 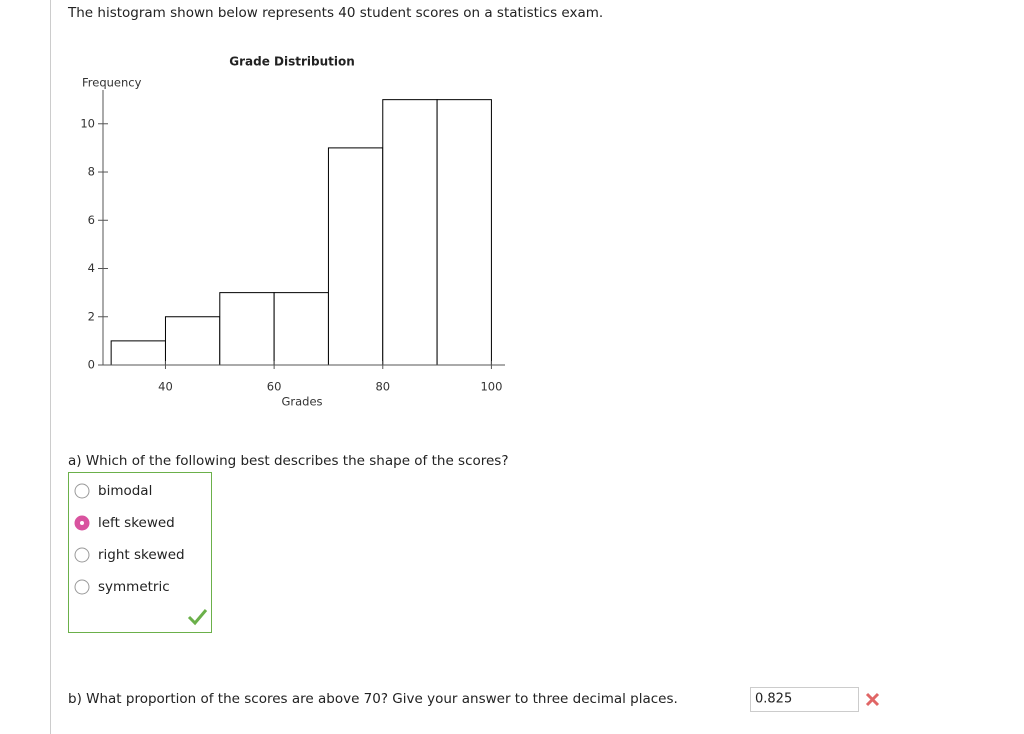 I want to click on option-label: symmetric, so click(x=134, y=587).